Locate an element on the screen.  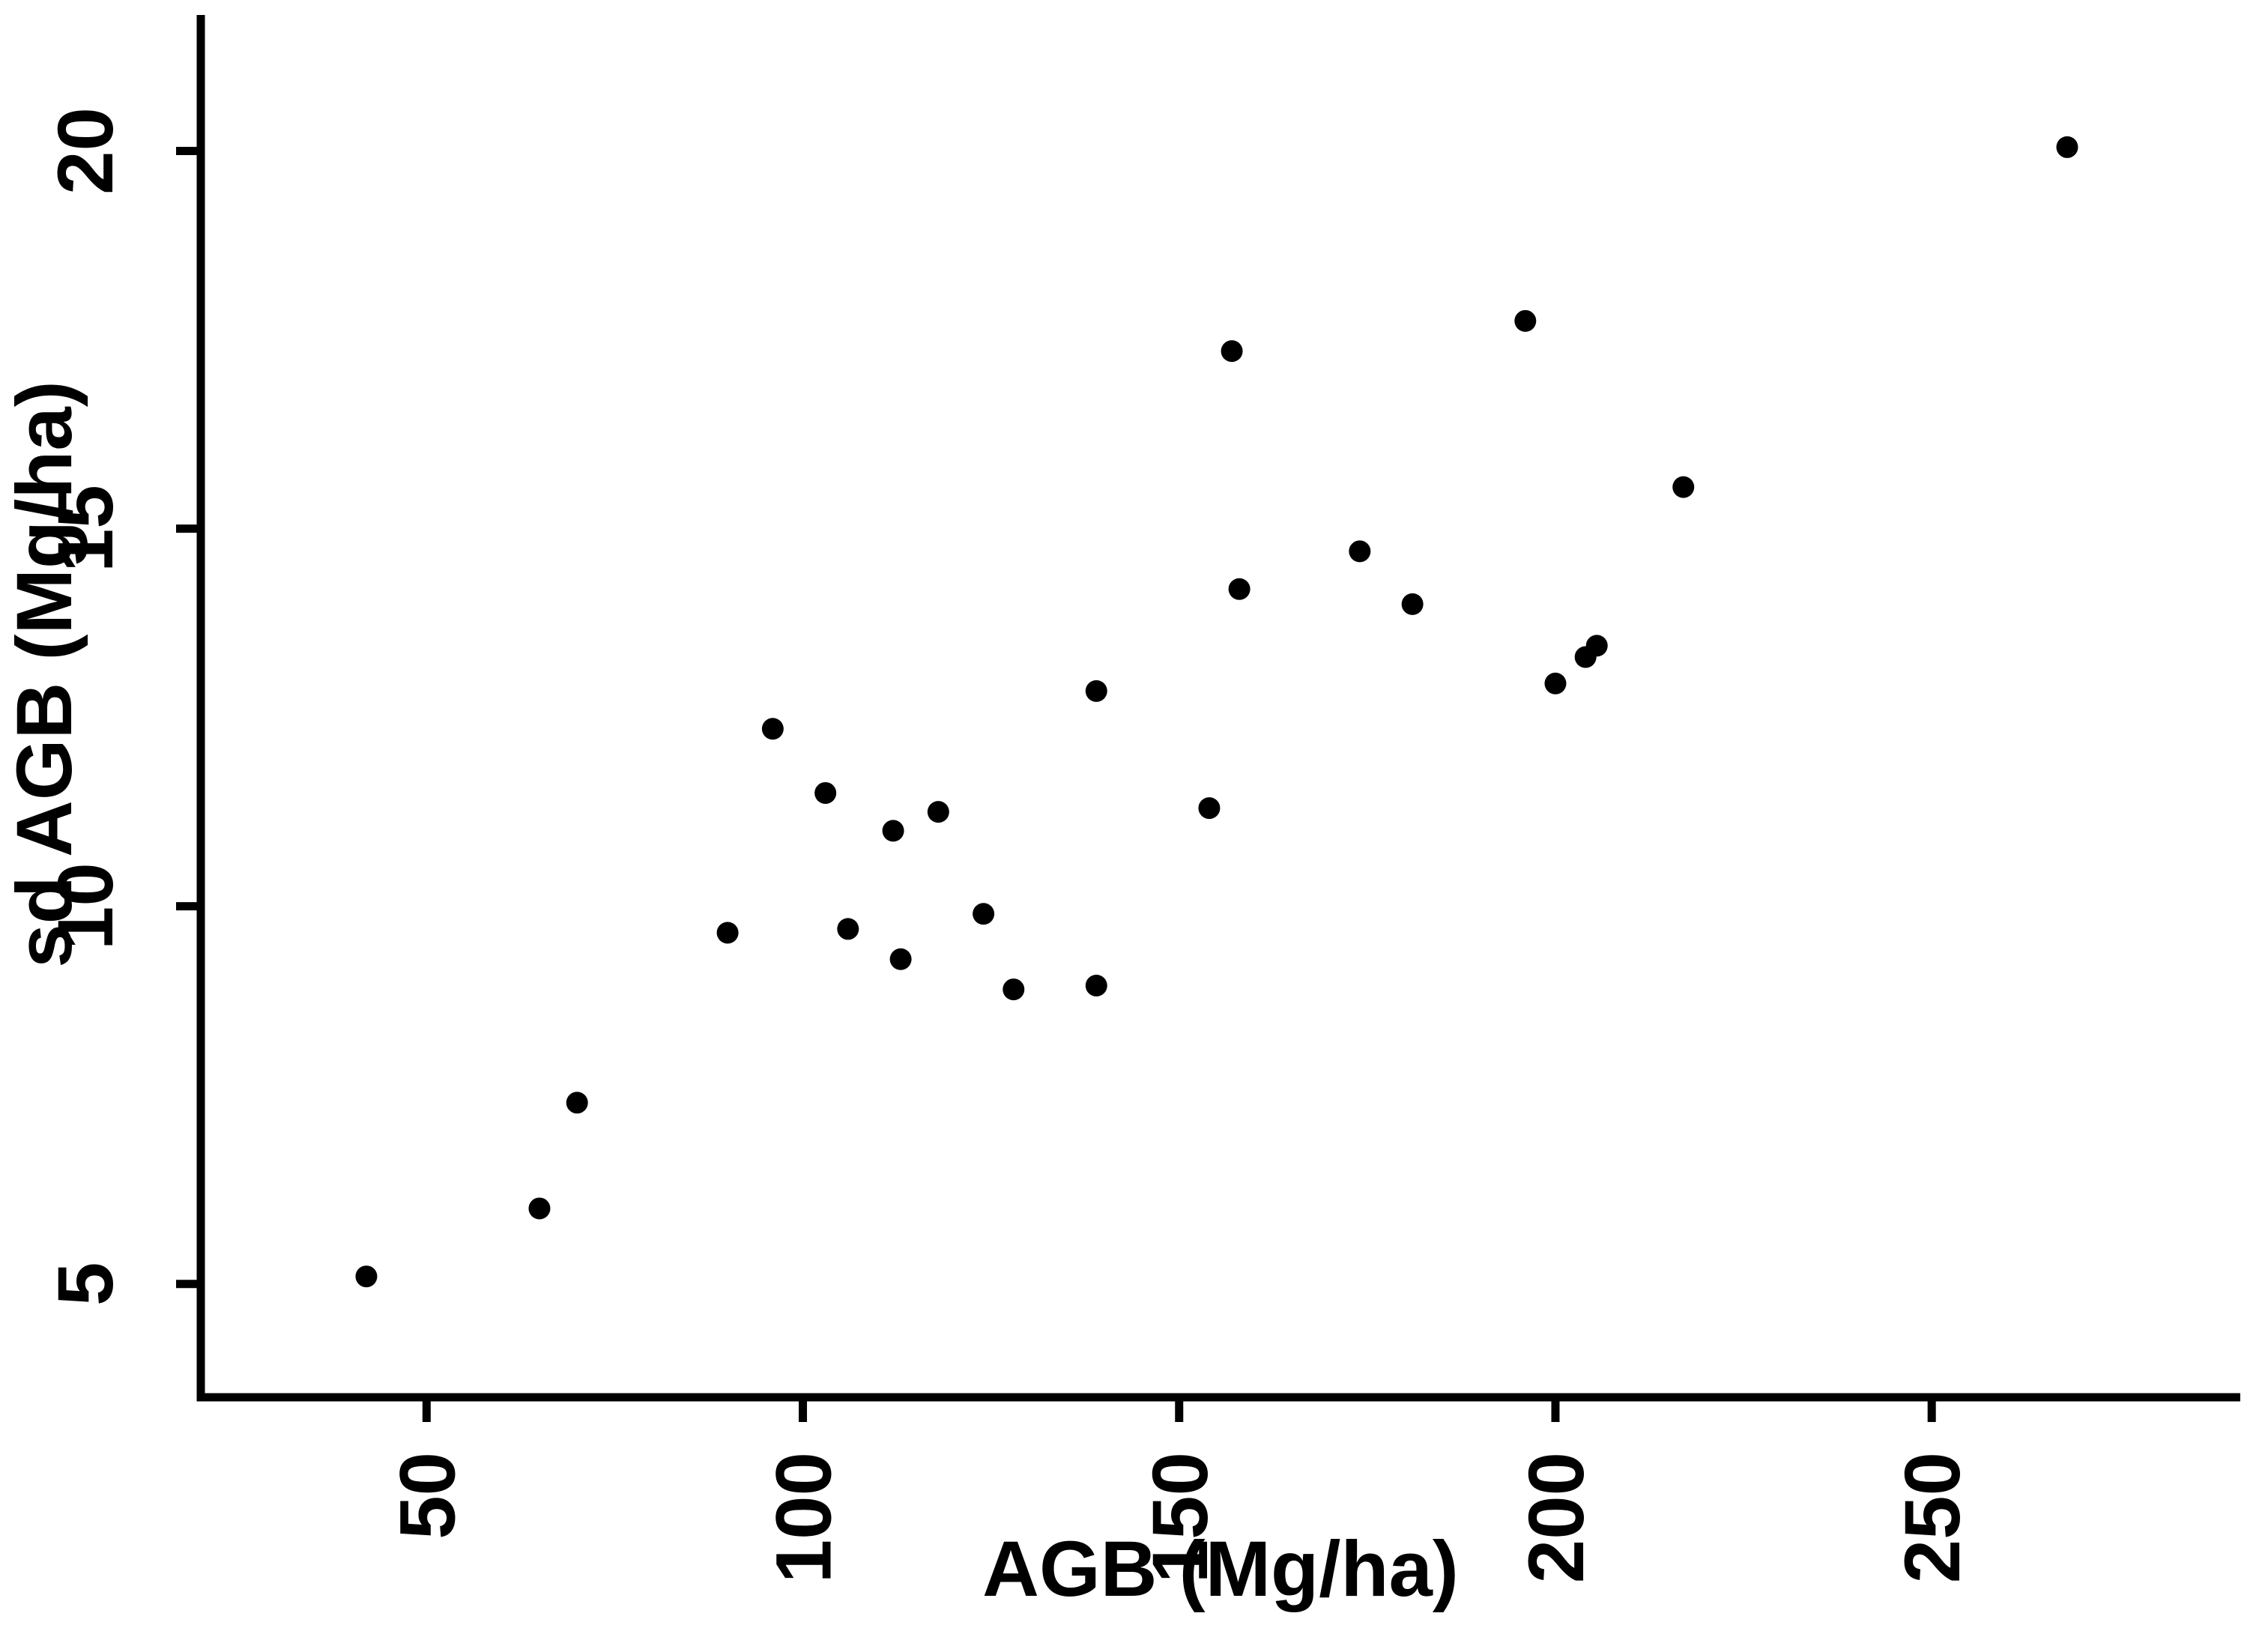
x-tick-label: 250 is located at coordinates (1933, 1517).